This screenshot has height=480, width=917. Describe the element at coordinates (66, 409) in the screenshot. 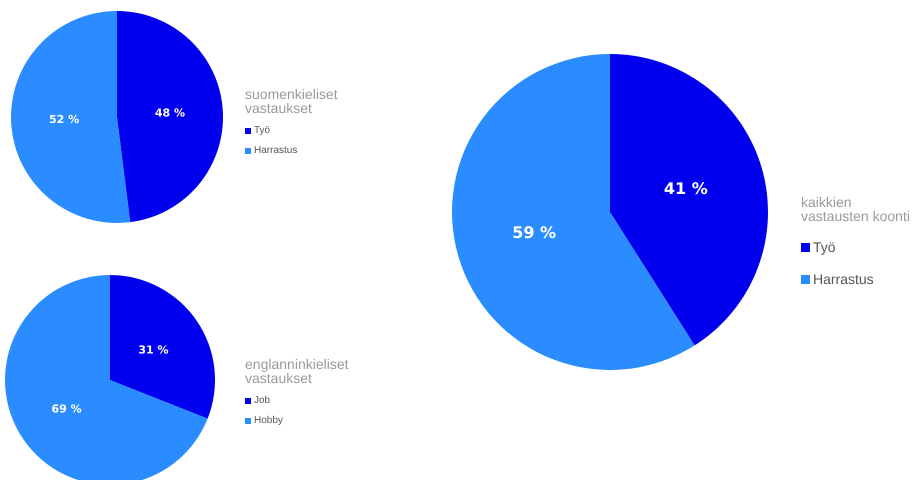

I see `data-label: 69 %` at that location.